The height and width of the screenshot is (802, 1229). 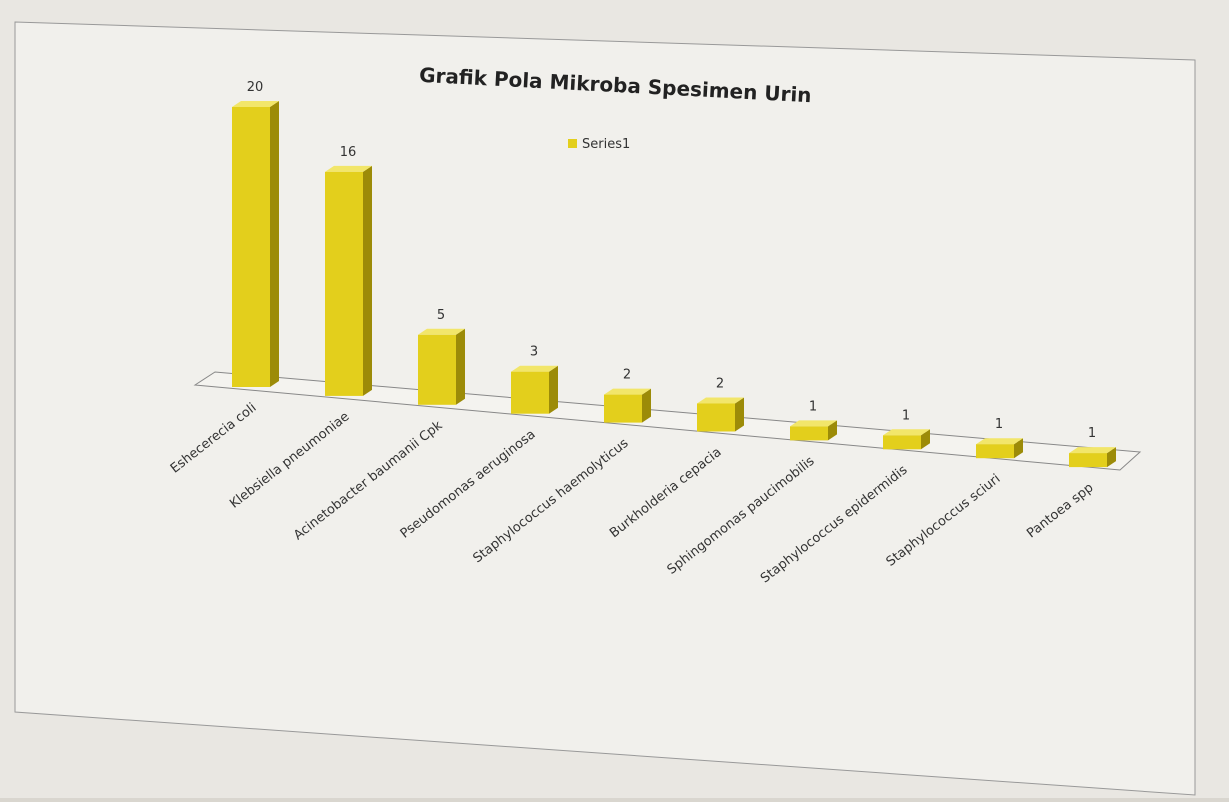 What do you see at coordinates (606, 144) in the screenshot?
I see `legend-label: Series1` at bounding box center [606, 144].